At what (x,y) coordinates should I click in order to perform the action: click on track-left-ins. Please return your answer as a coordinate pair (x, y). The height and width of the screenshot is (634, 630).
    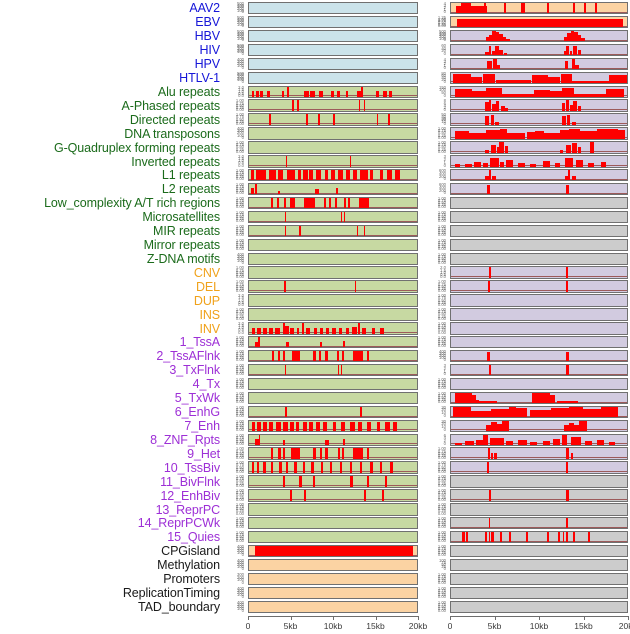
    Looking at the image, I should click on (333, 314).